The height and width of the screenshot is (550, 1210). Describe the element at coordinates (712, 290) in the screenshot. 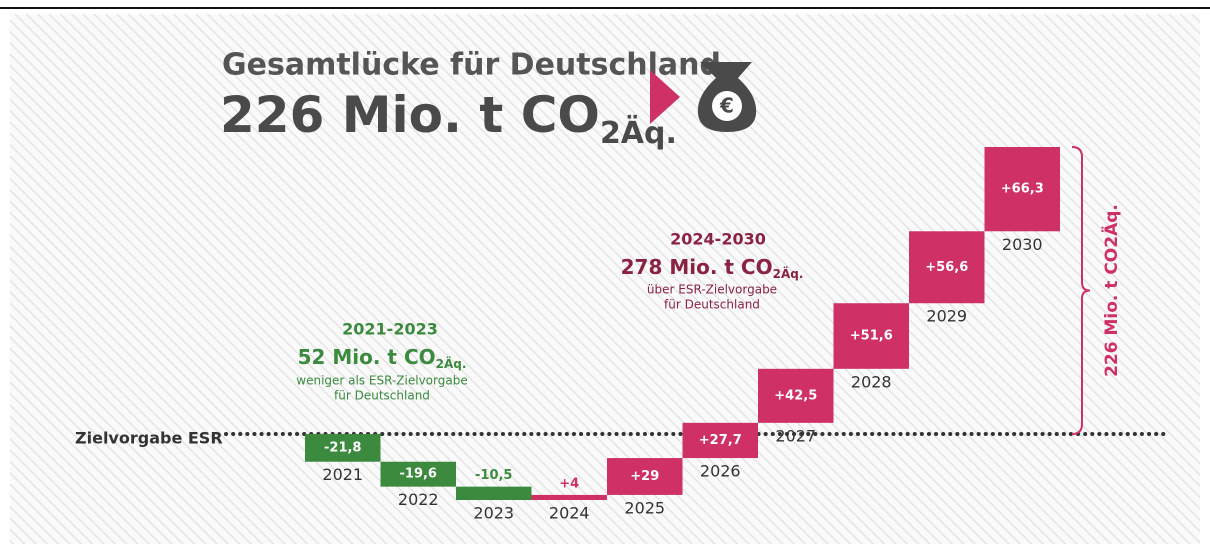

I see `annotation-line: über ESR-Zielvorgabe` at that location.